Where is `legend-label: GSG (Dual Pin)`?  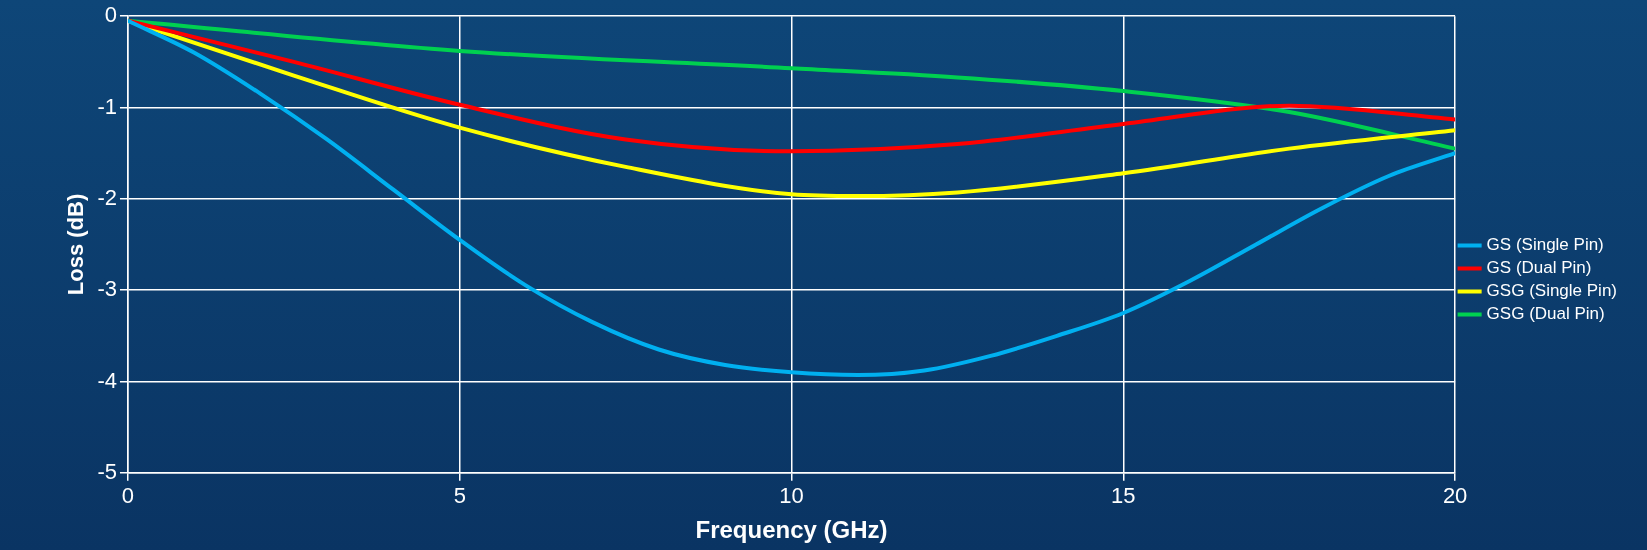 legend-label: GSG (Dual Pin) is located at coordinates (1545, 314).